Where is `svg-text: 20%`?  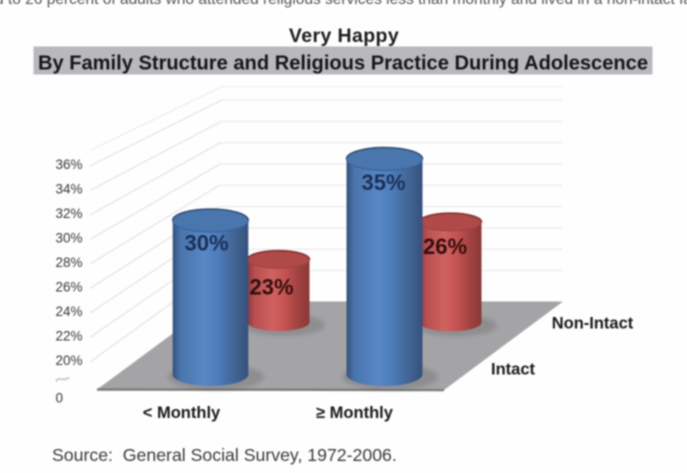 svg-text: 20% is located at coordinates (69, 360).